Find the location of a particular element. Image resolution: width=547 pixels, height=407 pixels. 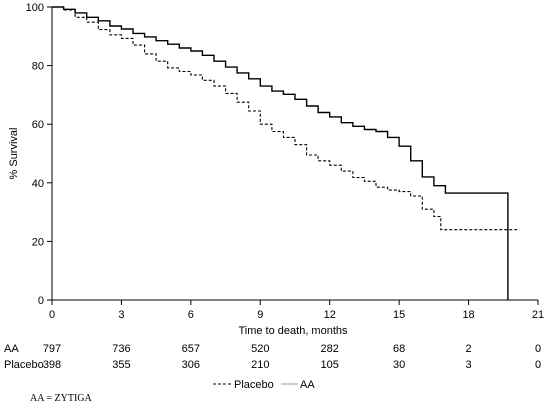

risk-value: 797 is located at coordinates (52, 349).